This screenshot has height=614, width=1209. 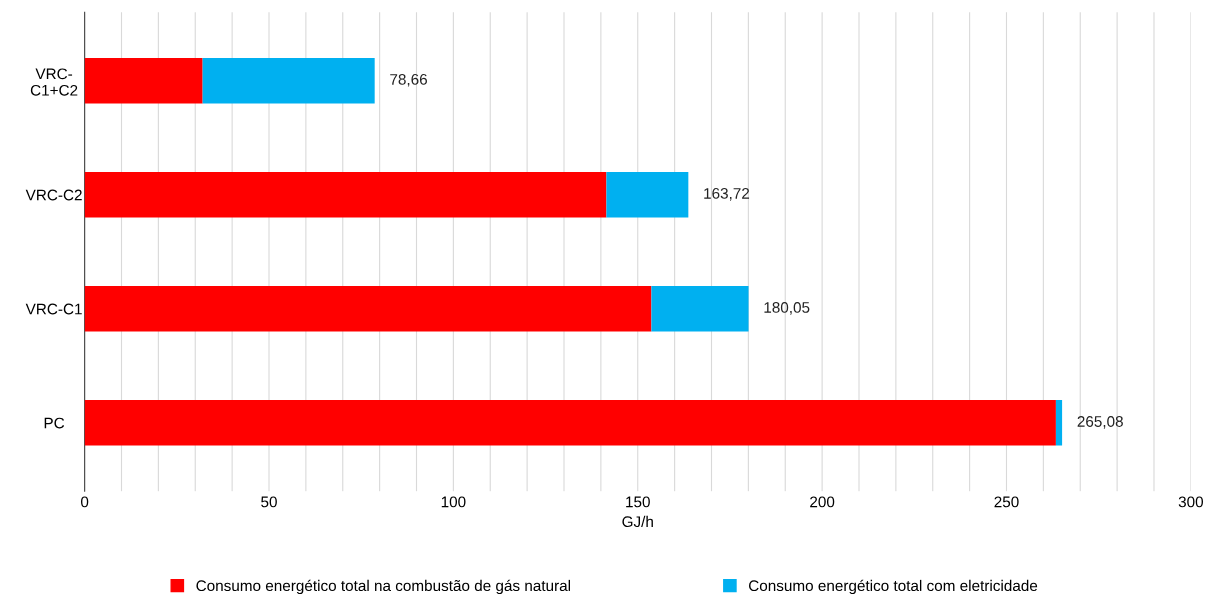 I want to click on x-axis-title: GJ/h, so click(x=637, y=521).